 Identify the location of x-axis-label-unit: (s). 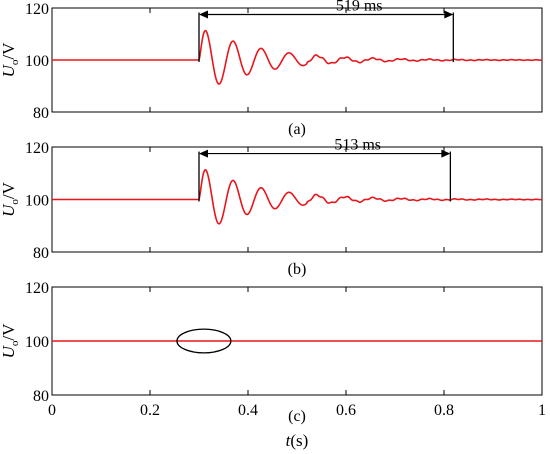
(299, 440).